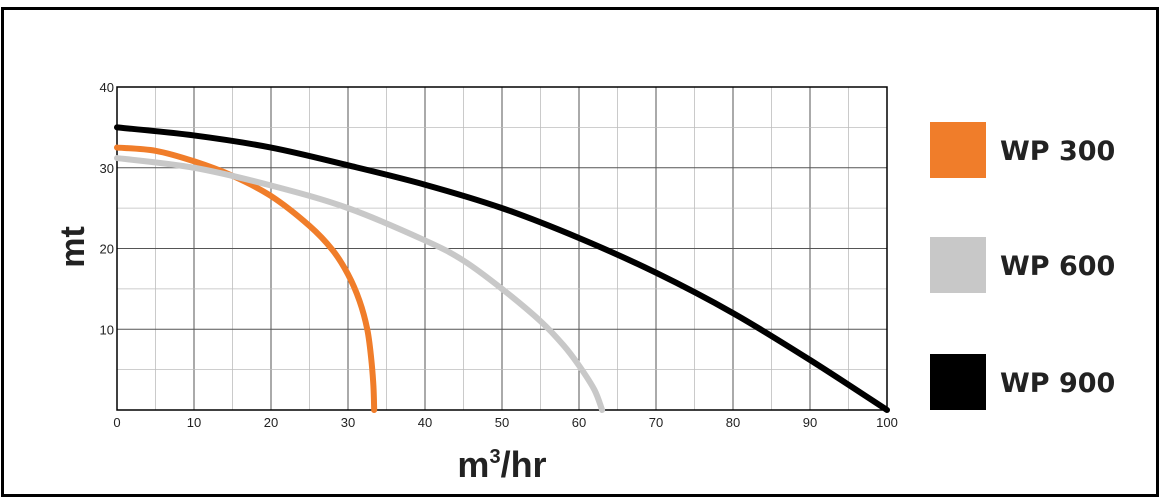 The height and width of the screenshot is (503, 1168). Describe the element at coordinates (1057, 151) in the screenshot. I see `legend-label-wp-300: WP 300` at that location.